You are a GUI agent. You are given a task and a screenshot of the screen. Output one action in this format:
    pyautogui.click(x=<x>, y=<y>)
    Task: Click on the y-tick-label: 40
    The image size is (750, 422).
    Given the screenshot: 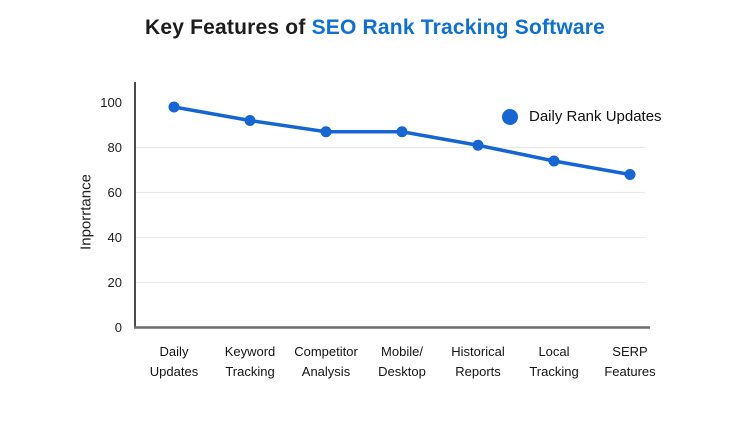 What is the action you would take?
    pyautogui.click(x=115, y=237)
    